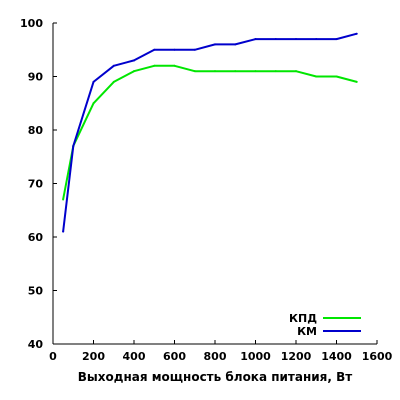 The height and width of the screenshot is (400, 400). Describe the element at coordinates (36, 130) in the screenshot. I see `y-tick-label: 80` at that location.